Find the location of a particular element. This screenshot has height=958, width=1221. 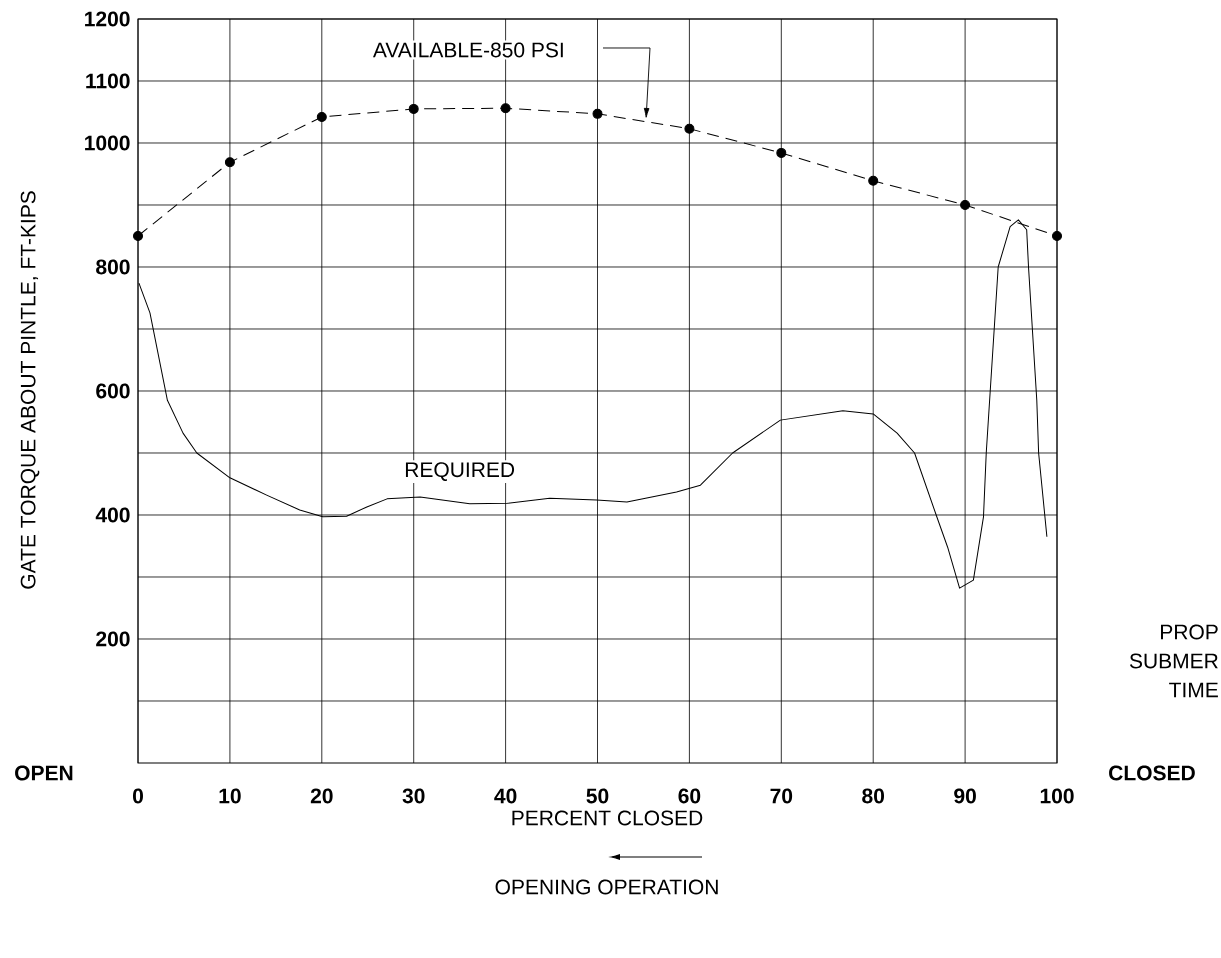

x-tick-label: 20 is located at coordinates (321, 796).